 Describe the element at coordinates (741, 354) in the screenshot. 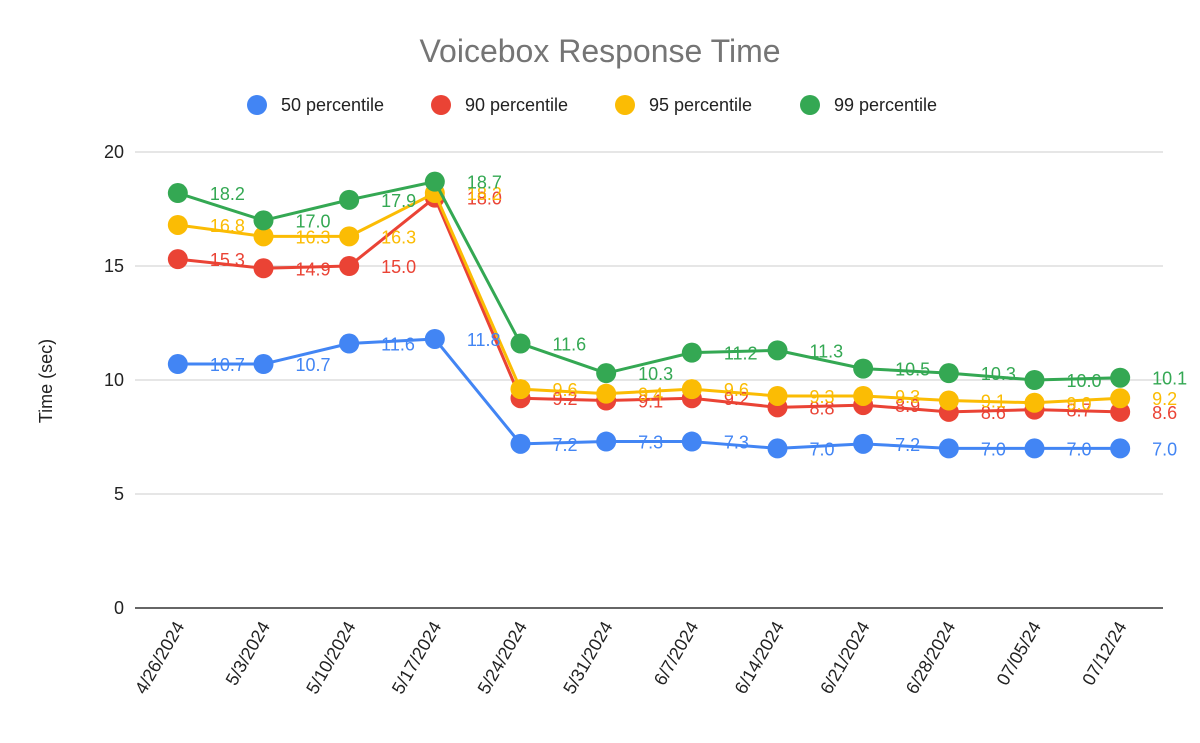

I see `data-label: 11.2` at that location.